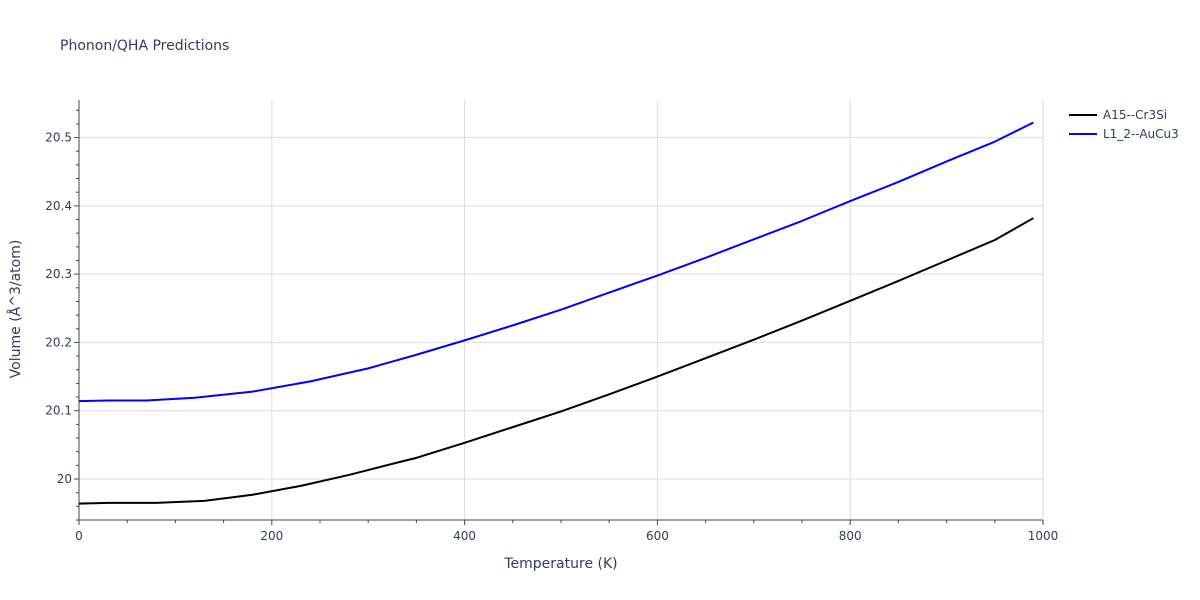  Describe the element at coordinates (560, 564) in the screenshot. I see `x-axis-title: Temperature (K)` at that location.